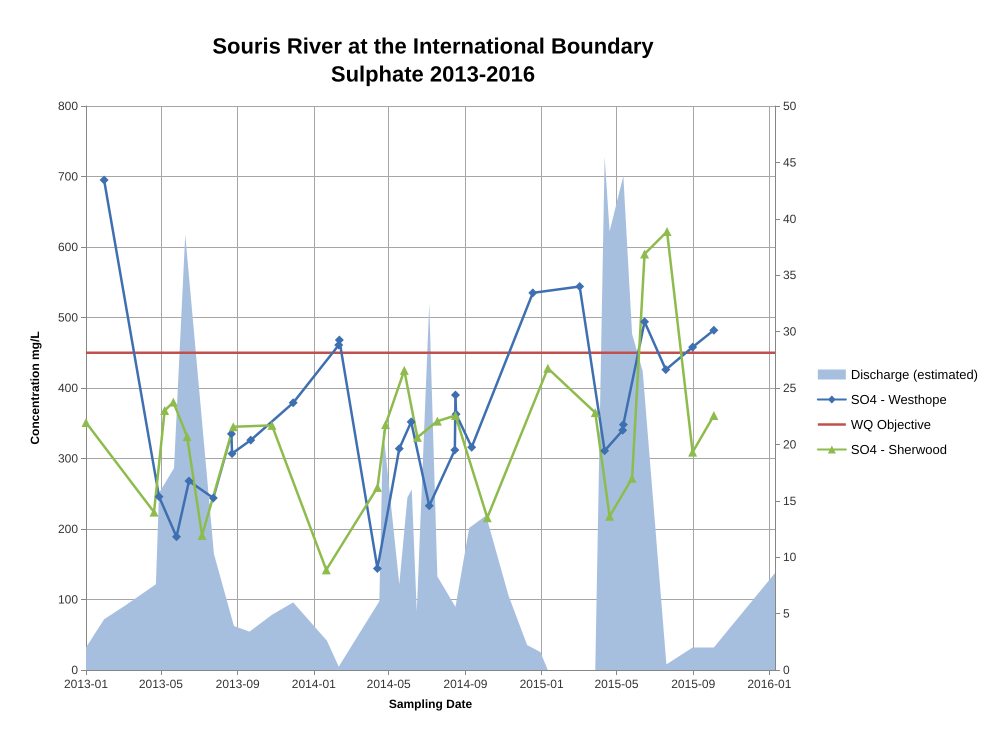 This screenshot has width=998, height=735. I want to click on x-tick-label: 2013-05, so click(161, 684).